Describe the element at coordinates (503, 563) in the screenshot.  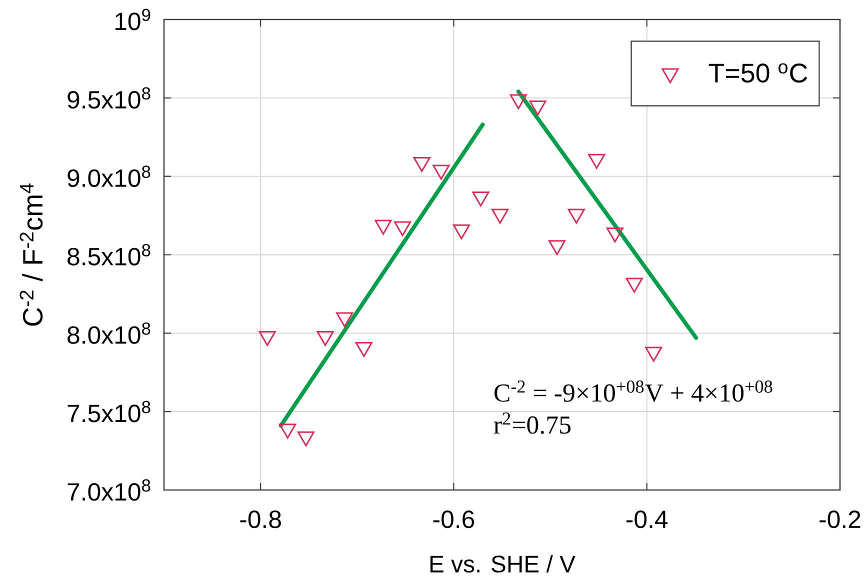
I see `x-axis-title: E vs. SHE / V` at that location.